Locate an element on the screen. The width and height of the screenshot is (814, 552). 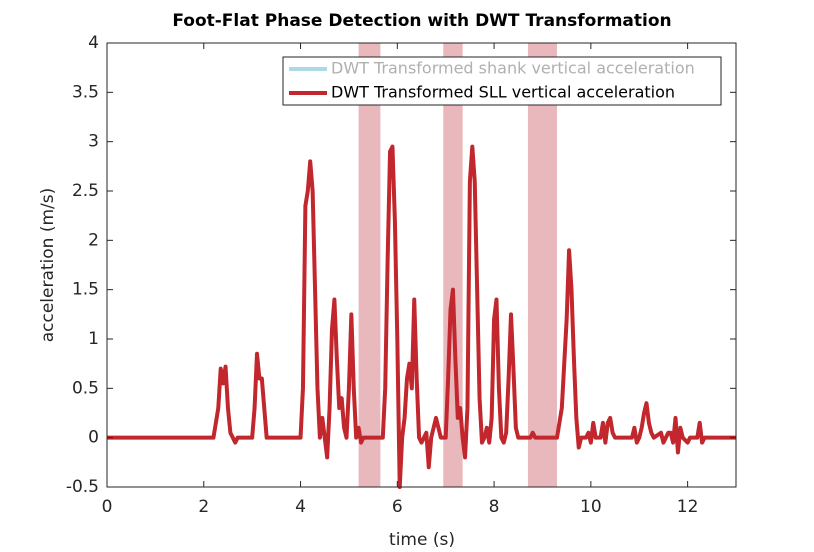
y-tick-label: 1.5 is located at coordinates (85, 290).